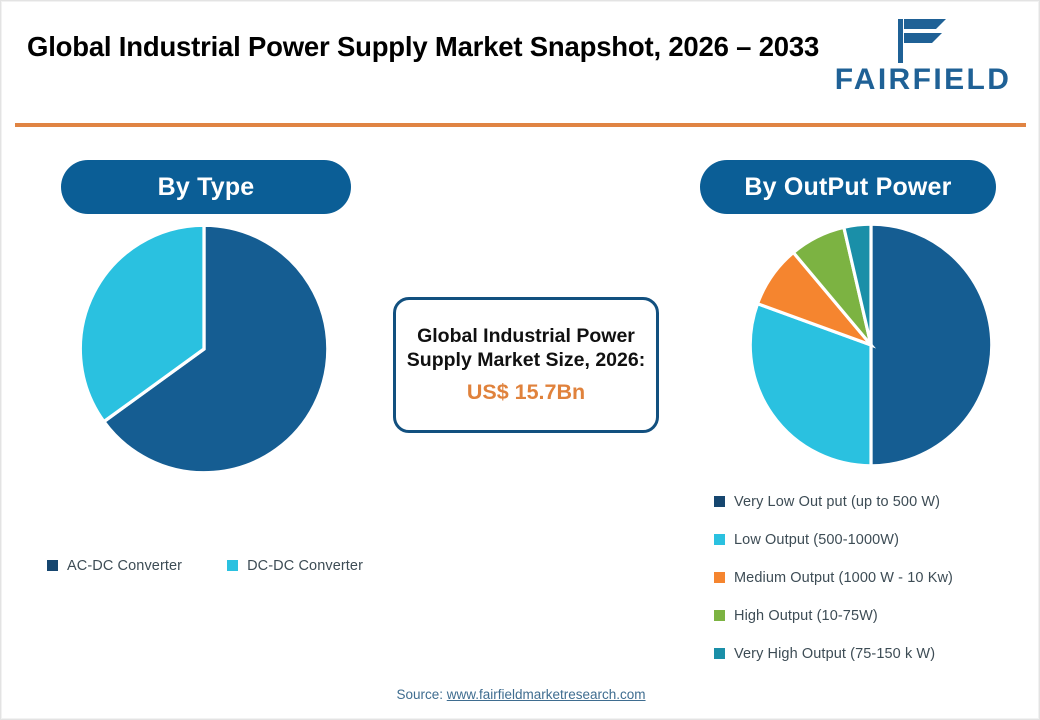 Image resolution: width=1040 pixels, height=720 pixels. Describe the element at coordinates (848, 187) in the screenshot. I see `section-pill-by-output: By OutPut Power` at that location.